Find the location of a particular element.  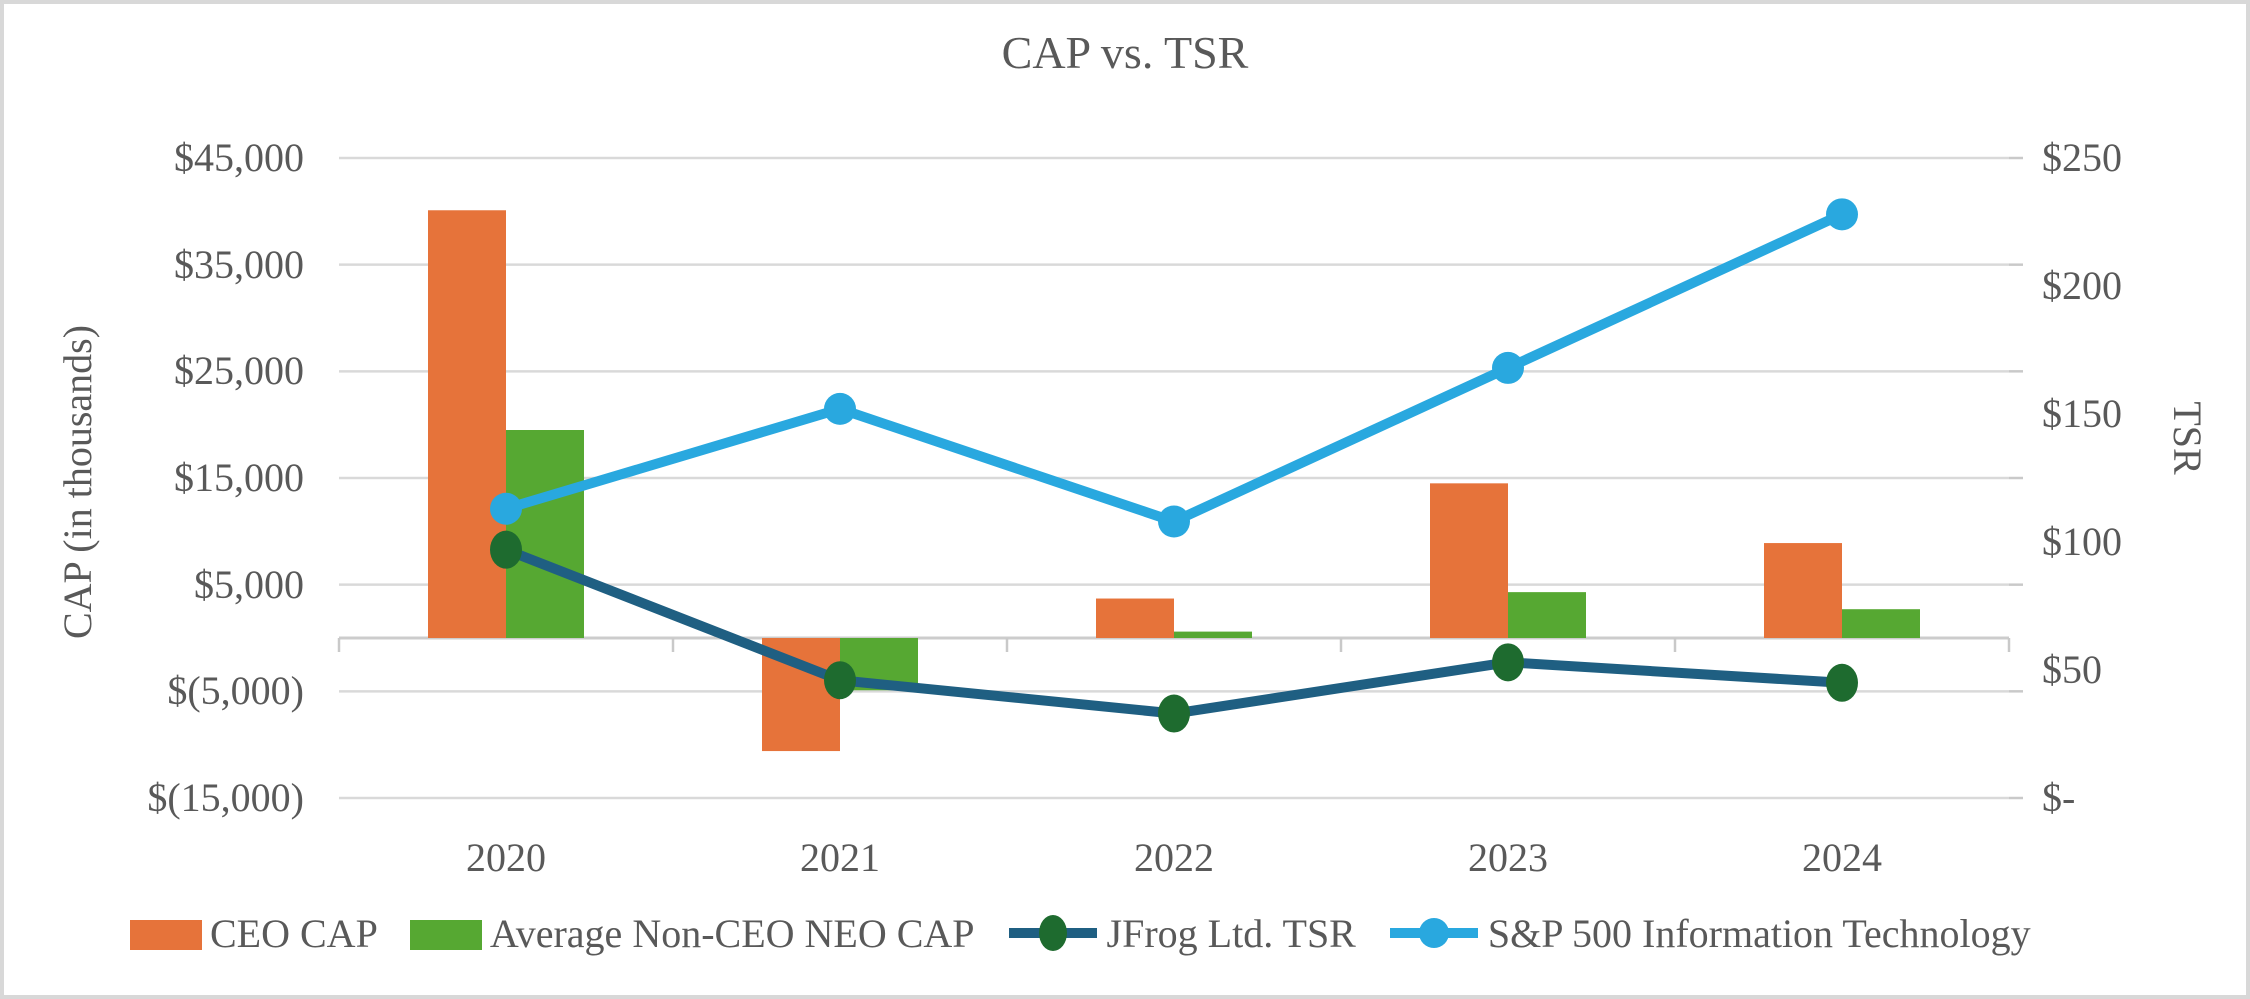

legend-item-sp500-it: S&P 500 Information Technology is located at coordinates (1709, 933).